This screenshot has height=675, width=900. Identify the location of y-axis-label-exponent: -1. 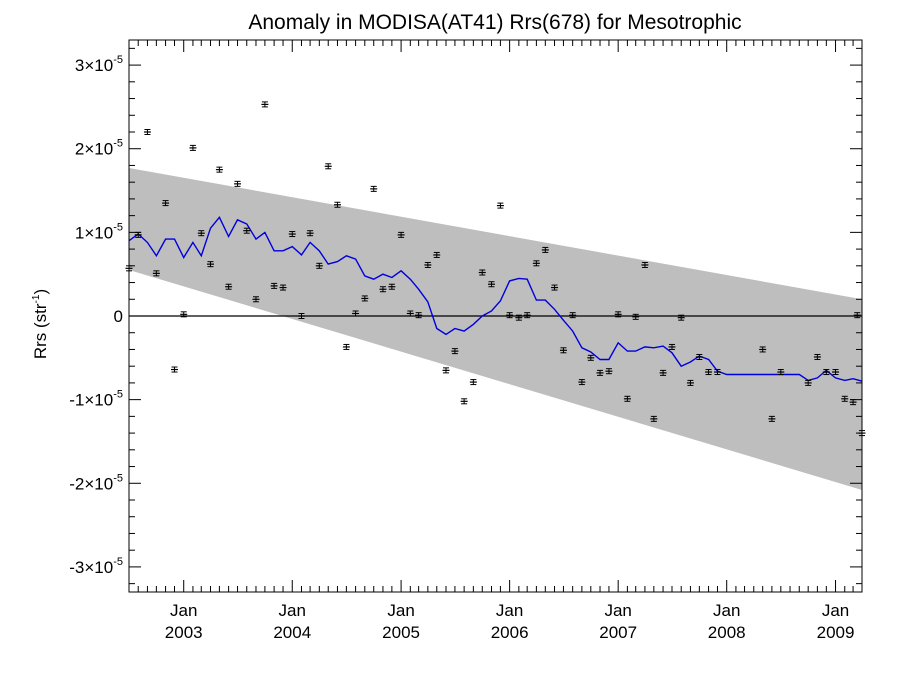
(36, 298).